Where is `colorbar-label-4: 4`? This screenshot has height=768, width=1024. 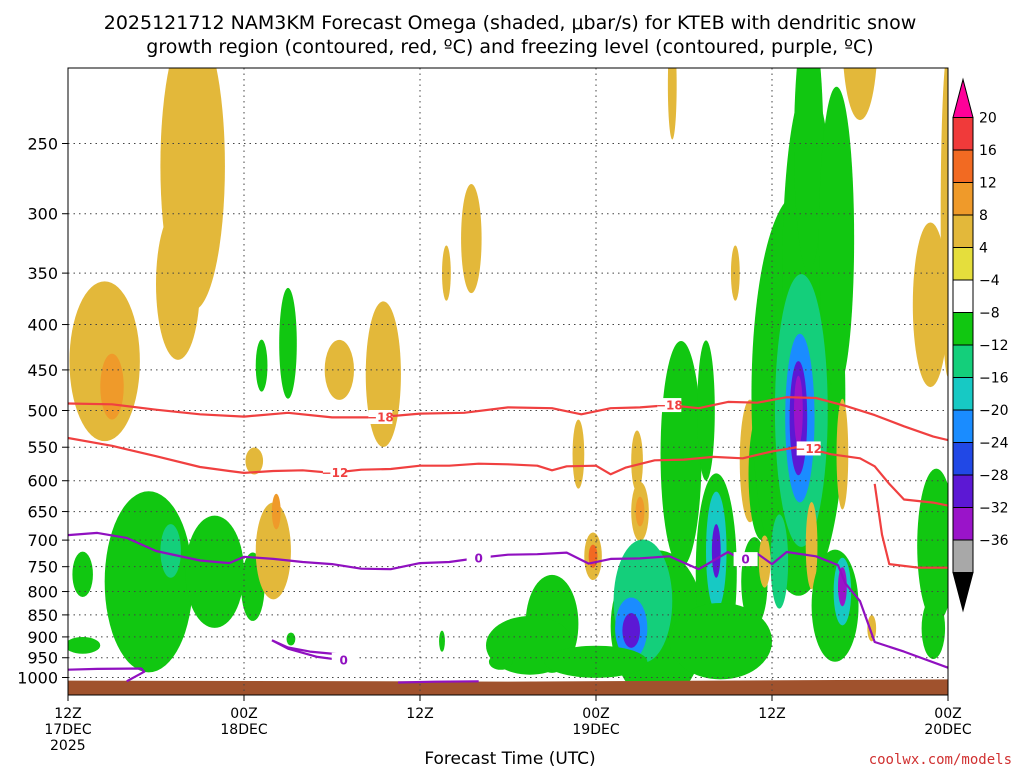
colorbar-label-4: 4 is located at coordinates (983, 249).